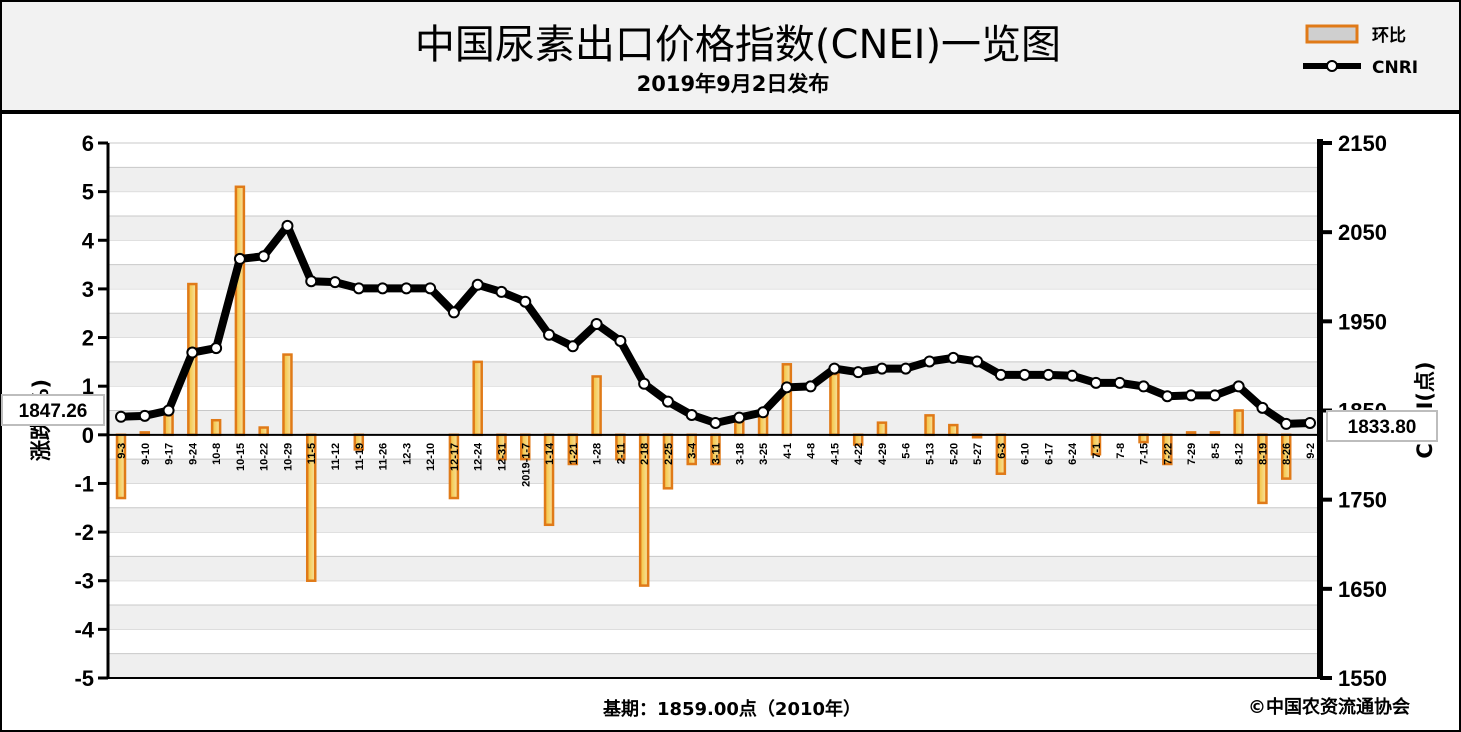 The image size is (1461, 732). What do you see at coordinates (1382, 426) in the screenshot?
I see `callout-right: 1833.80` at bounding box center [1382, 426].